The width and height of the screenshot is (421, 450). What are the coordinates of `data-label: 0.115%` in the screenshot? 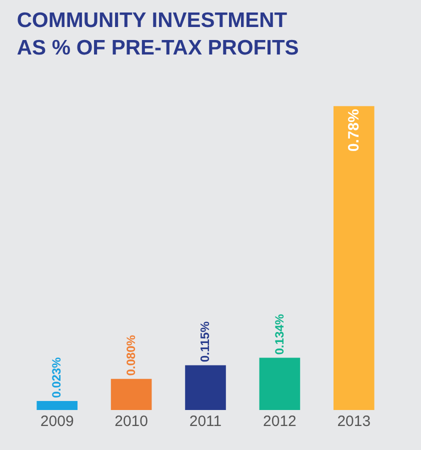 It's located at (205, 341).